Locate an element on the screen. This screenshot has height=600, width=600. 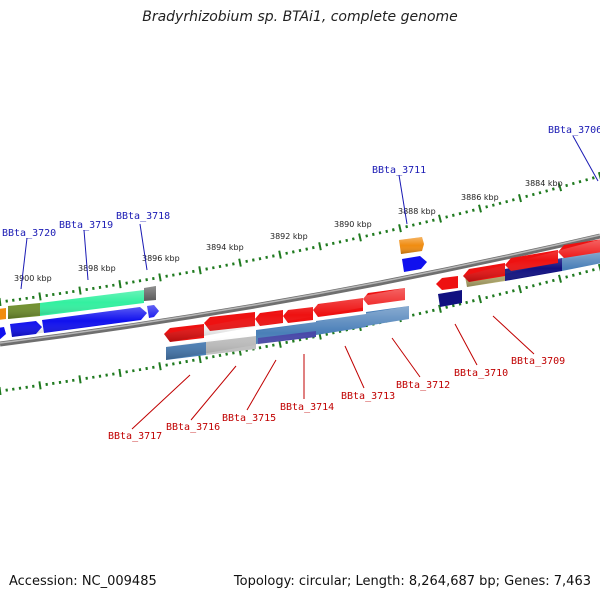
gene-label: BBta_3709 is located at coordinates (538, 361).